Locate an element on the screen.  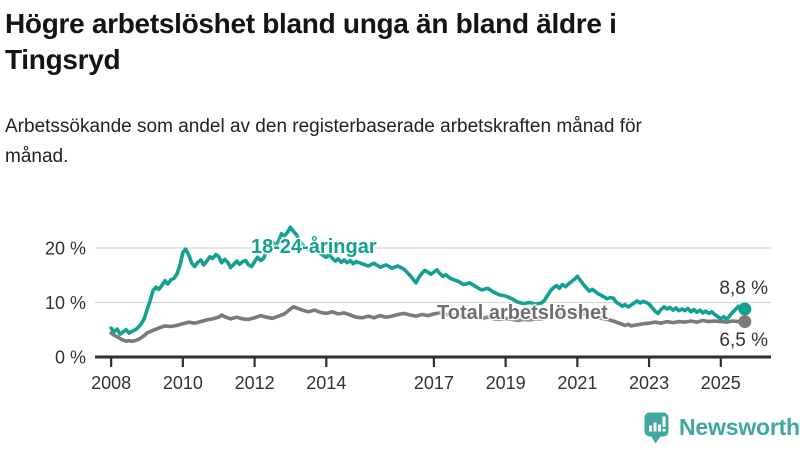
y-axis-tick-label: 0 % is located at coordinates (70, 358).